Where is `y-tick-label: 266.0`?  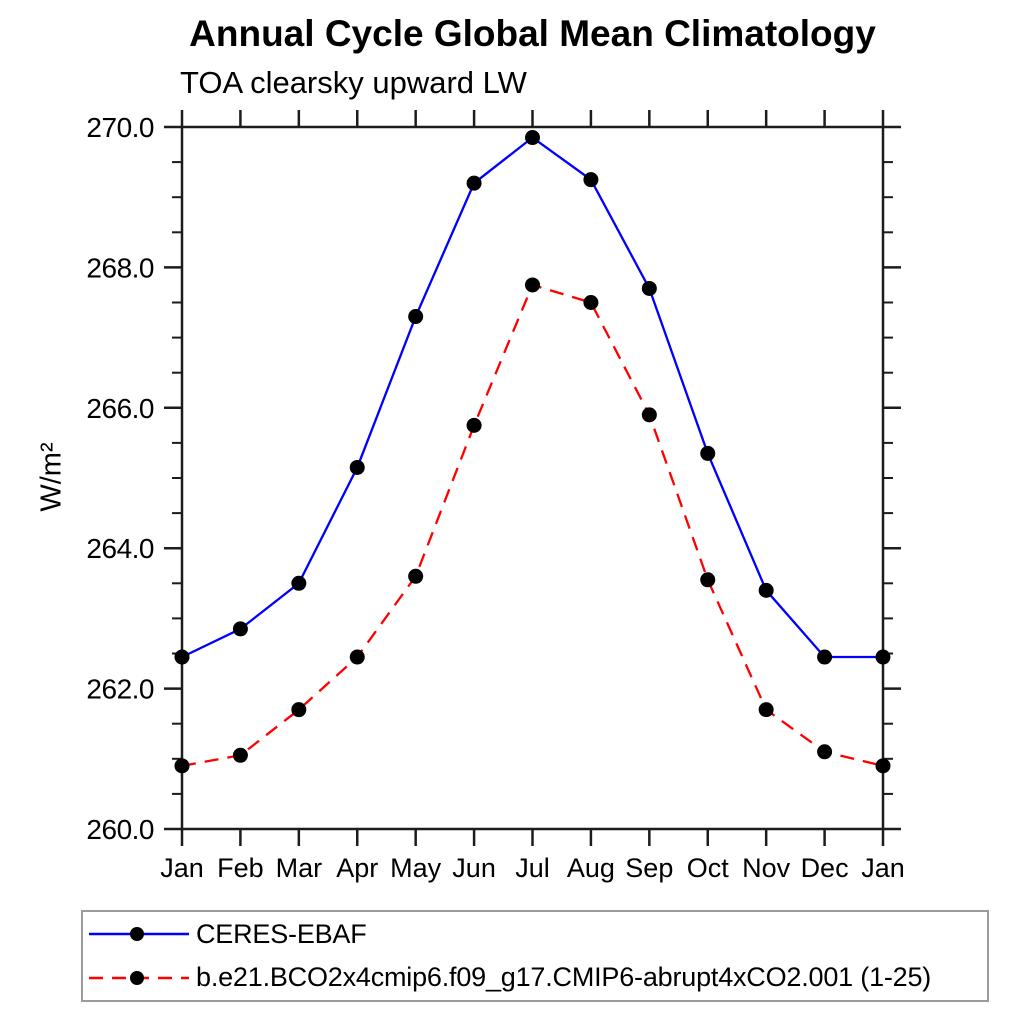 y-tick-label: 266.0 is located at coordinates (120, 408).